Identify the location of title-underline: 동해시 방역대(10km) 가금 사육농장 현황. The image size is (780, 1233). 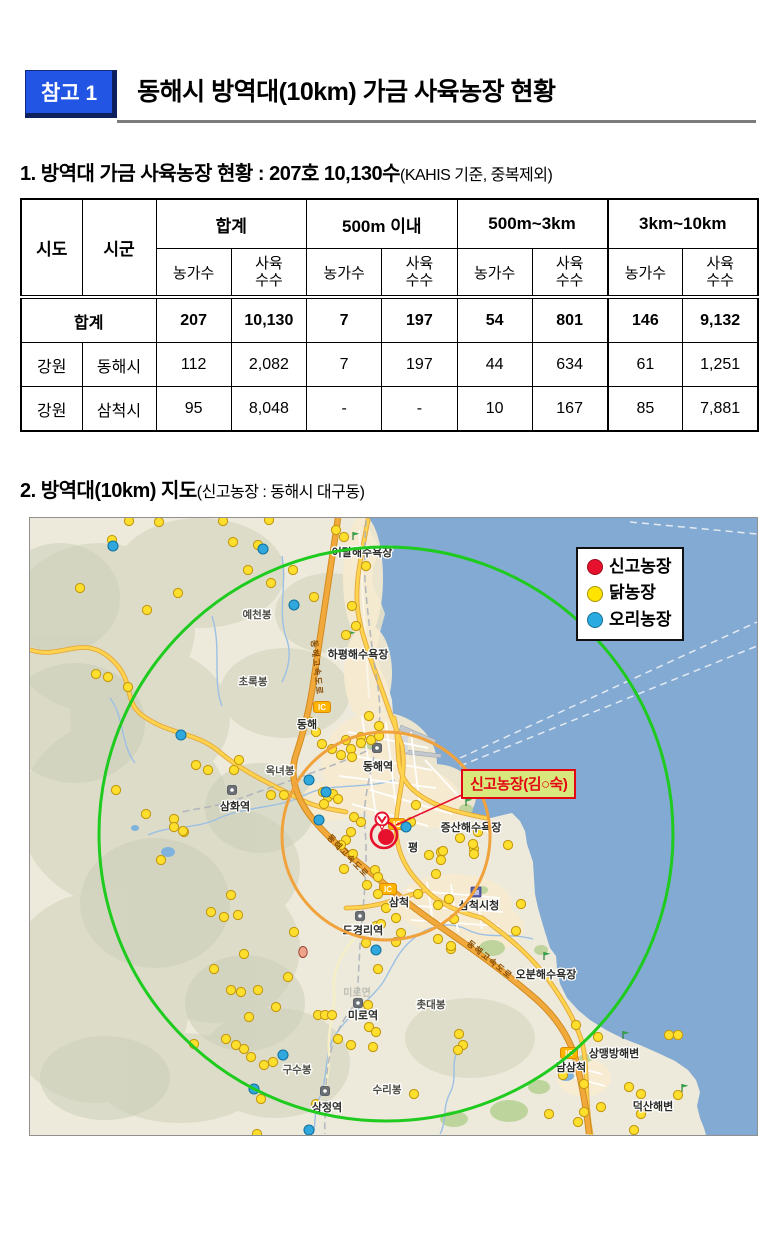
(436, 96).